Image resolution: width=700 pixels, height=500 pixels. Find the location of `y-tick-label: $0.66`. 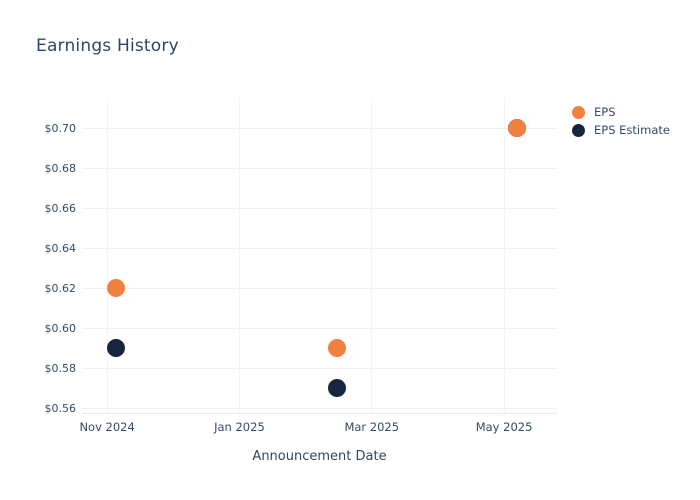

y-tick-label: $0.66 is located at coordinates (60, 208).